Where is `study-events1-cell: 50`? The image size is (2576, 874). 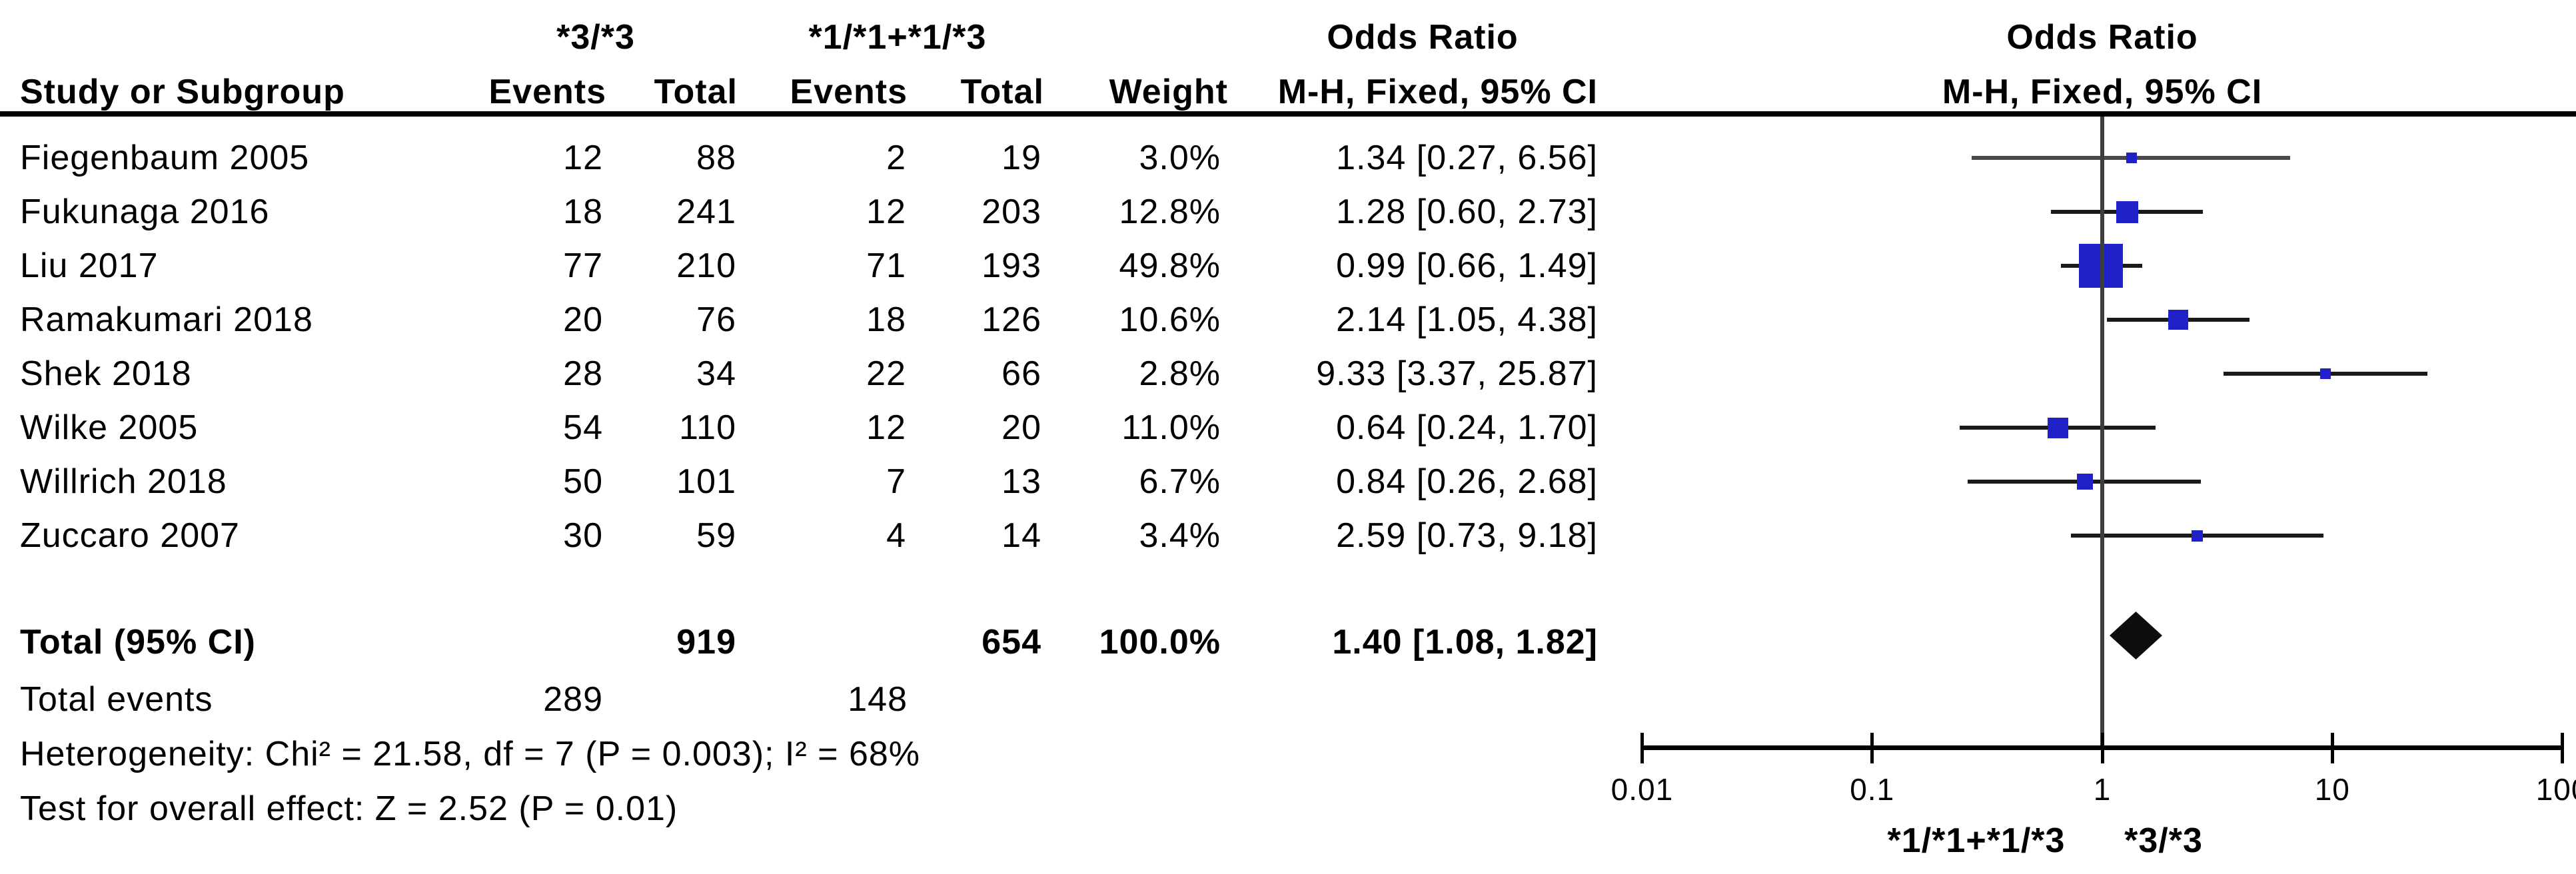
study-events1-cell: 50 is located at coordinates (583, 481).